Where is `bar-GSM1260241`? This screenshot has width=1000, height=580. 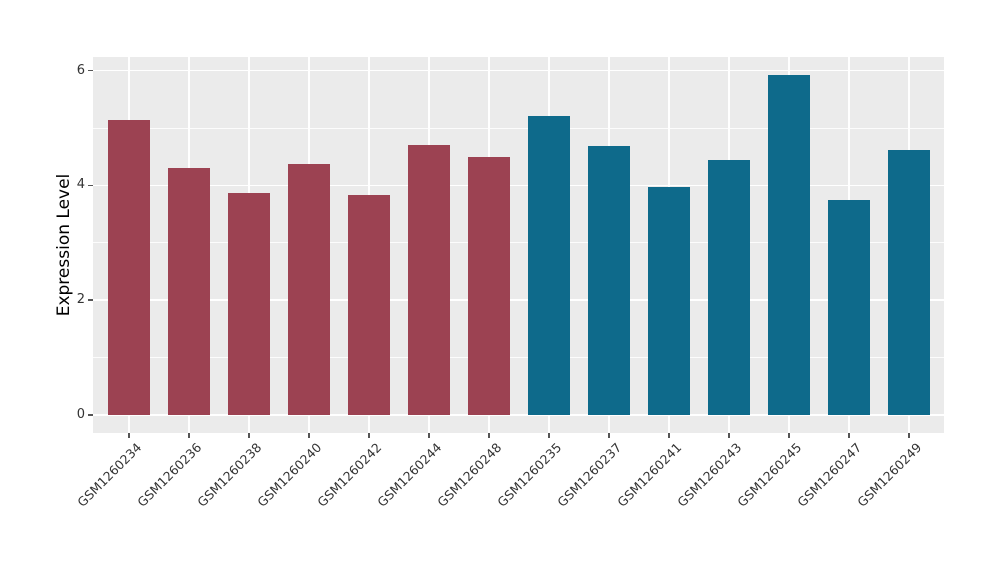
bar-GSM1260241 is located at coordinates (669, 301).